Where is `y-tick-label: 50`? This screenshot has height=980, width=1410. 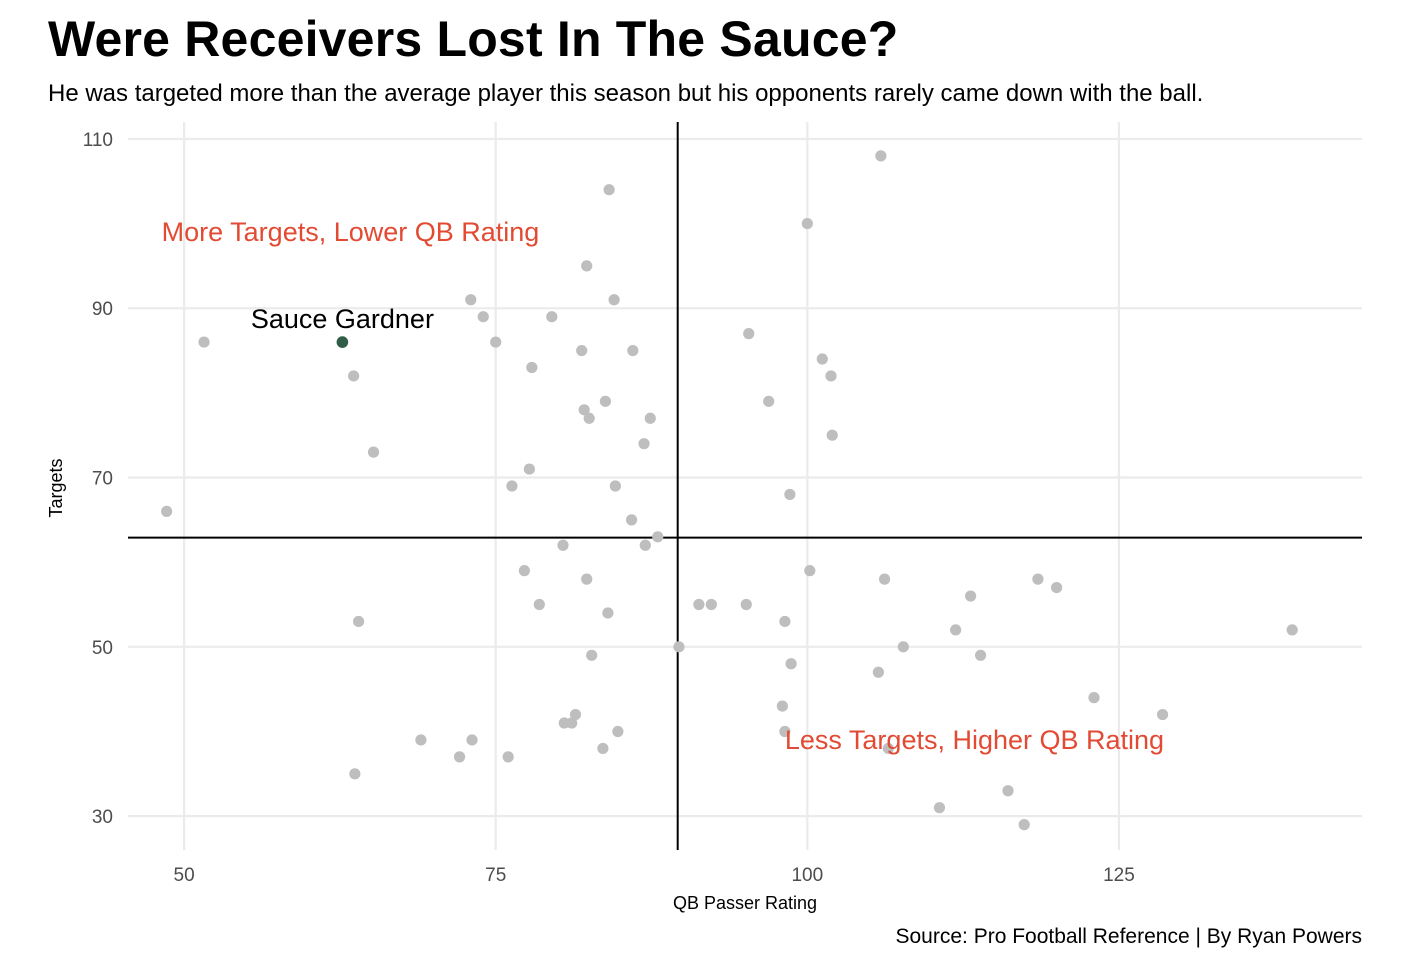 y-tick-label: 50 is located at coordinates (102, 648).